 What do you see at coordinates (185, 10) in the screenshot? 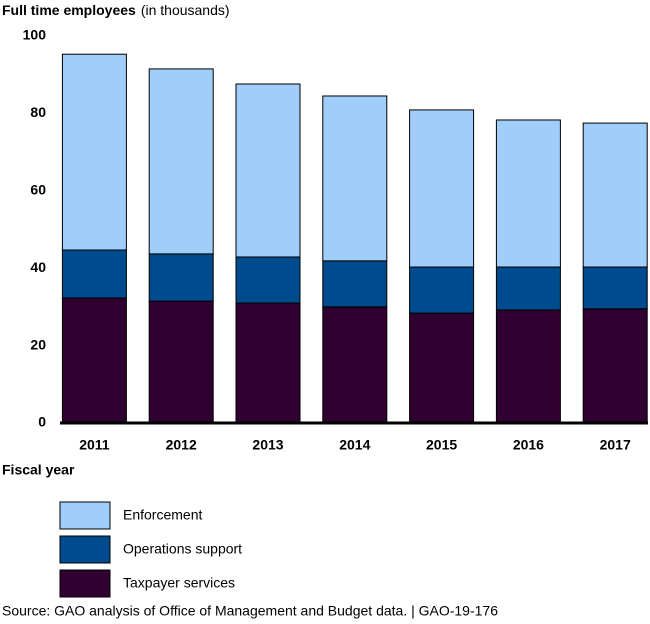
I see `chart-subtitle: (in thousands)` at bounding box center [185, 10].